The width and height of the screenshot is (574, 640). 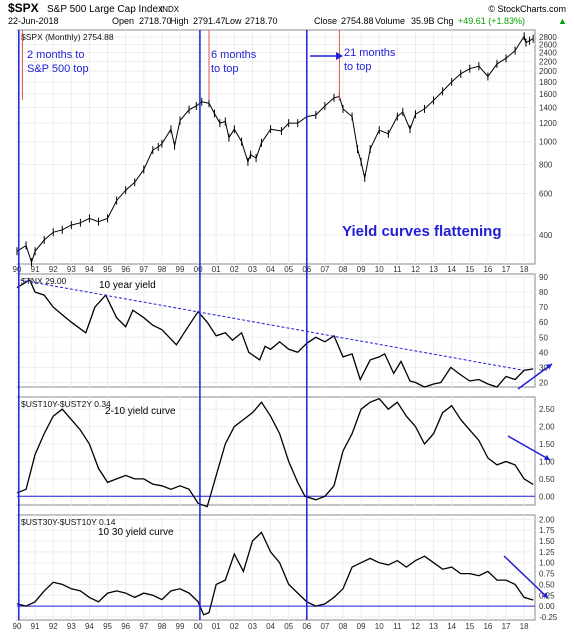 What do you see at coordinates (548, 123) in the screenshot?
I see `y-tick-label: 1200` at bounding box center [548, 123].